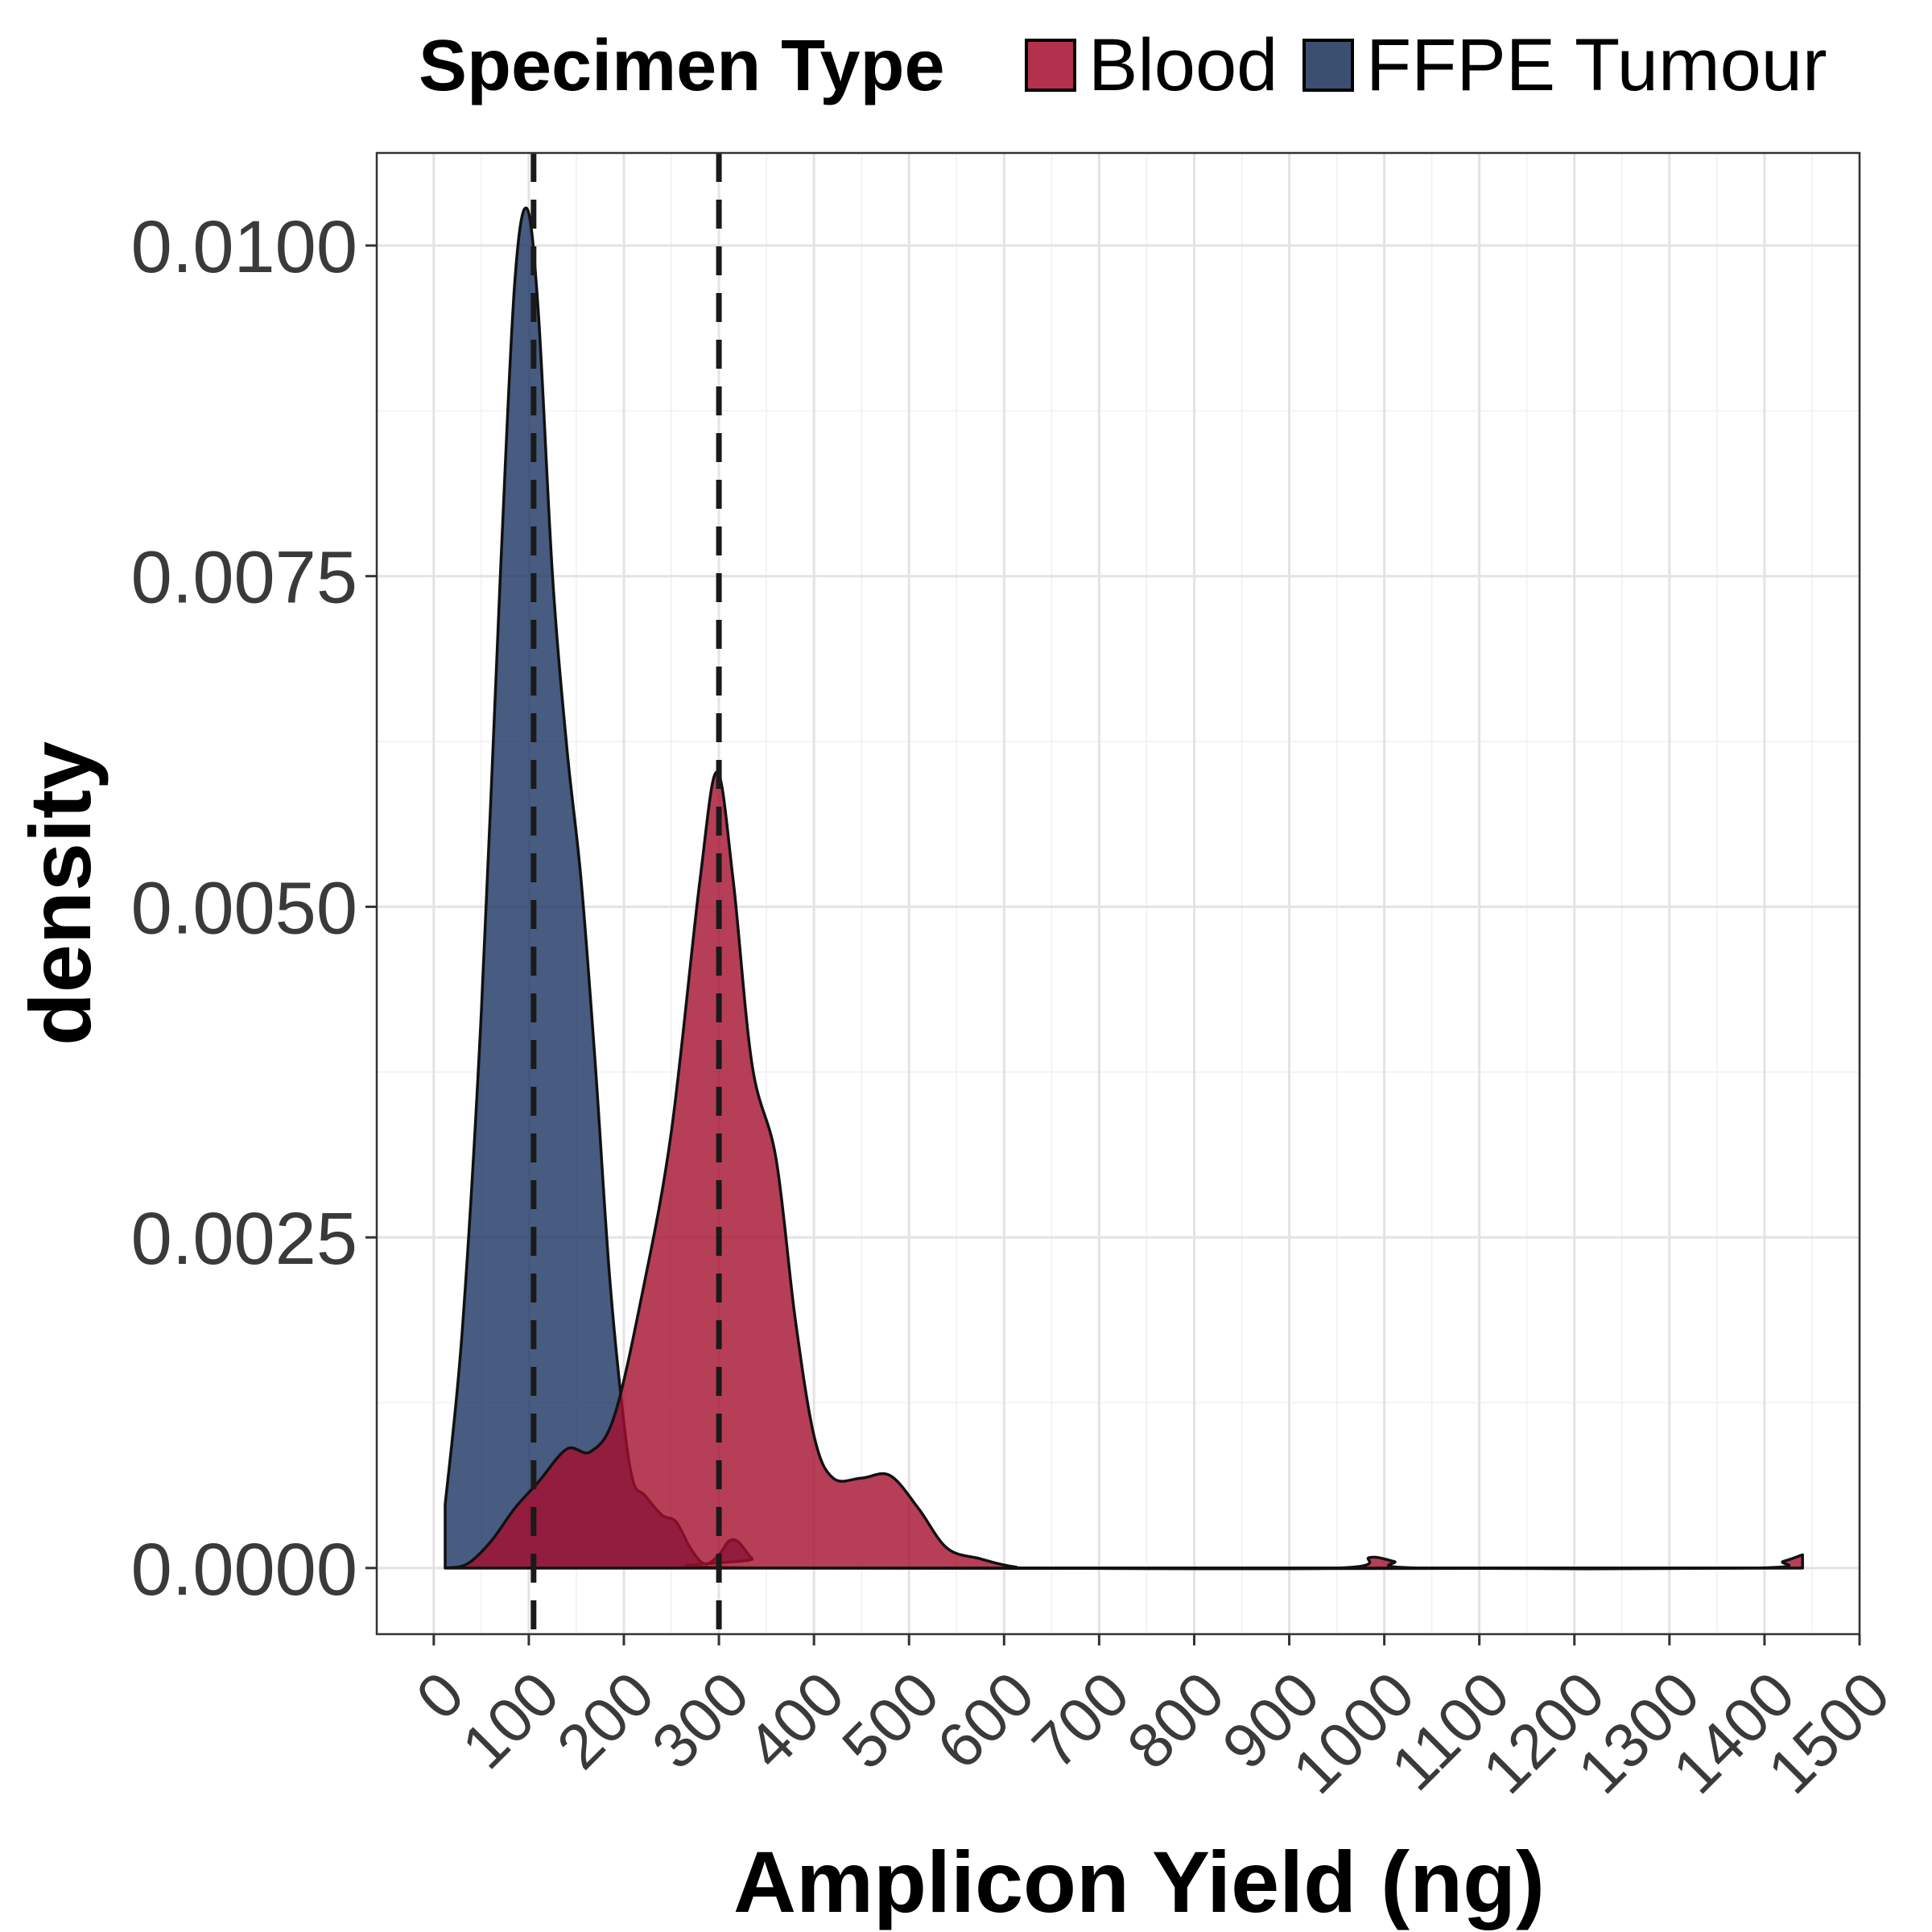 Image resolution: width=1932 pixels, height=1932 pixels. Describe the element at coordinates (1139, 1881) in the screenshot. I see `x-axis-title: Amplicon Yield (ng)` at that location.